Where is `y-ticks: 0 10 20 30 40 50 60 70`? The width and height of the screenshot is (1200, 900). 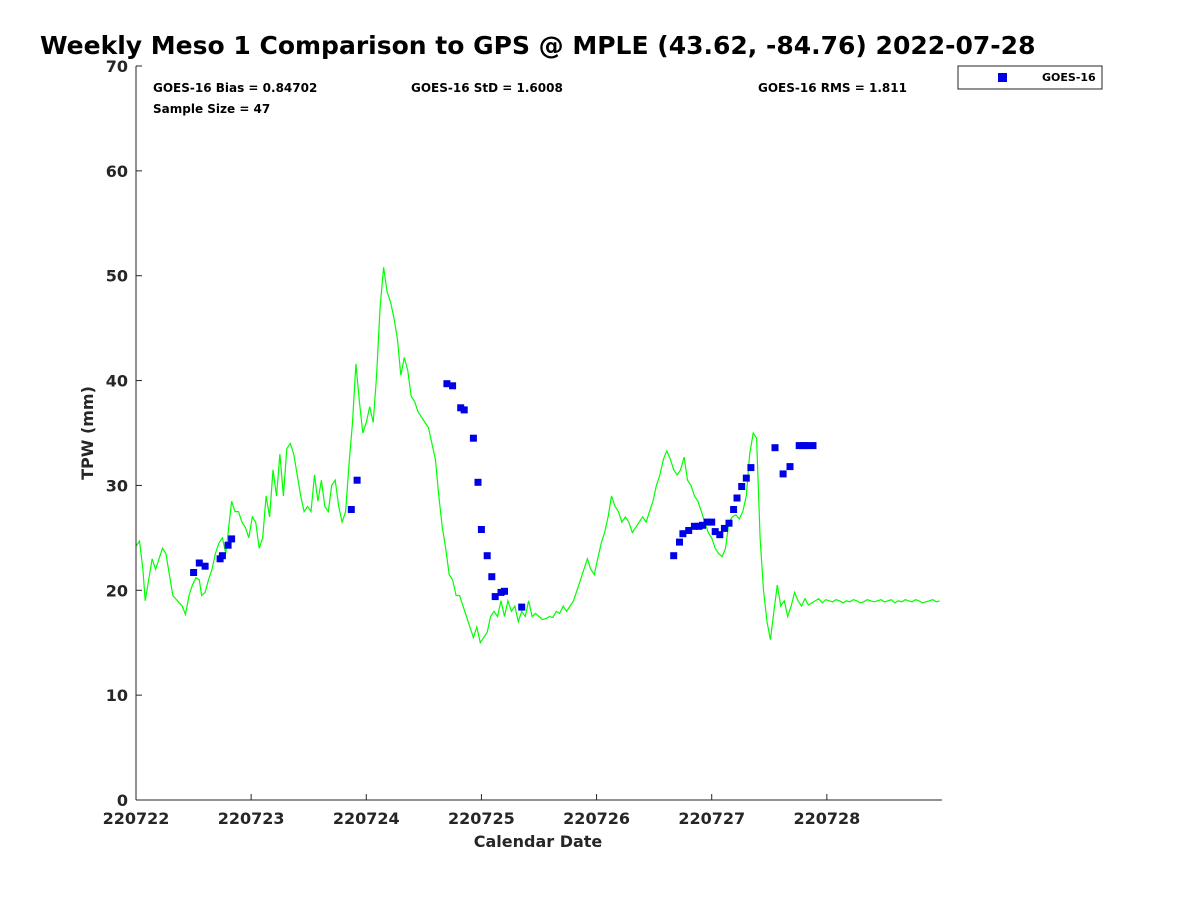
y-ticks: 0 10 20 30 40 50 60 70 is located at coordinates (124, 433).